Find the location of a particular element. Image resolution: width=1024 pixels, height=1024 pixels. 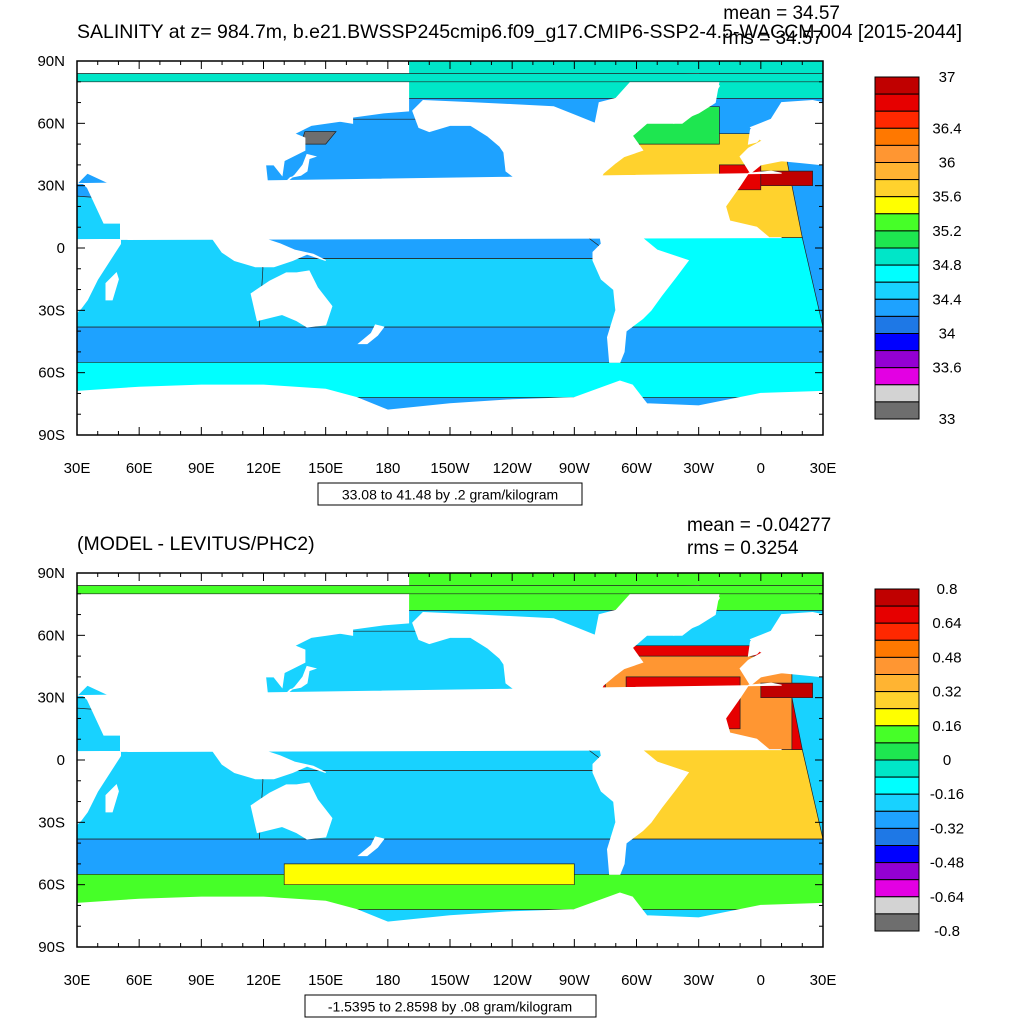

y-tick-label: 60N is located at coordinates (51, 635).